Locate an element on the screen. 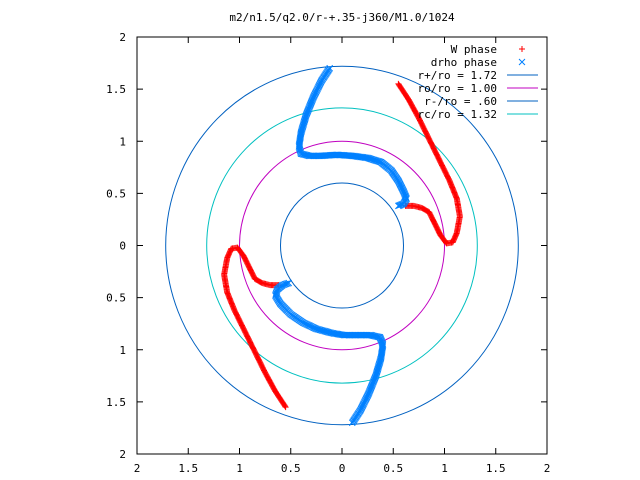  x-tick-label-8: 2 is located at coordinates (547, 468).